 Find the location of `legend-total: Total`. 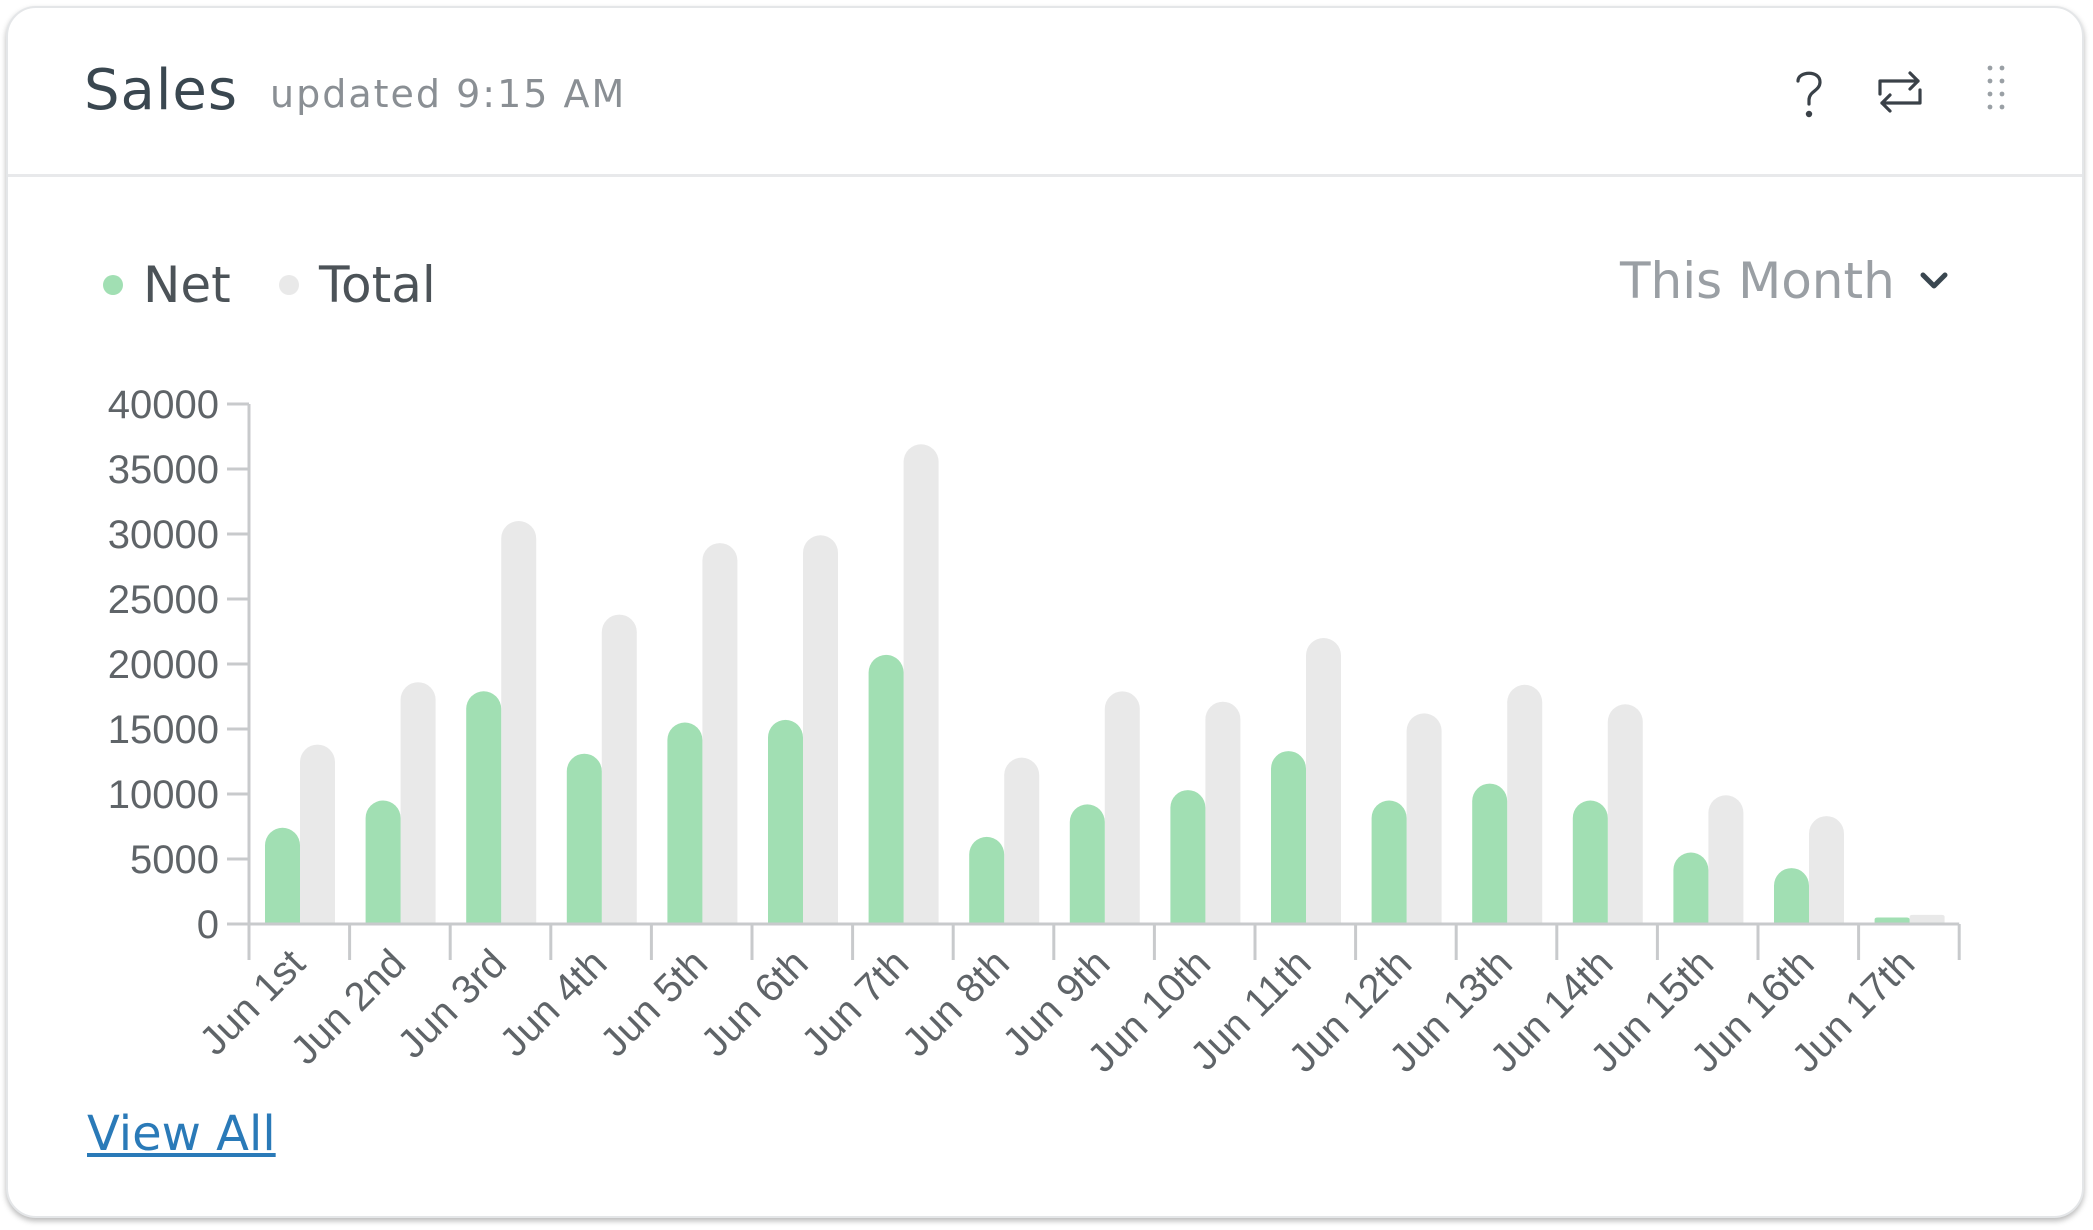

legend-total: Total is located at coordinates (357, 285).